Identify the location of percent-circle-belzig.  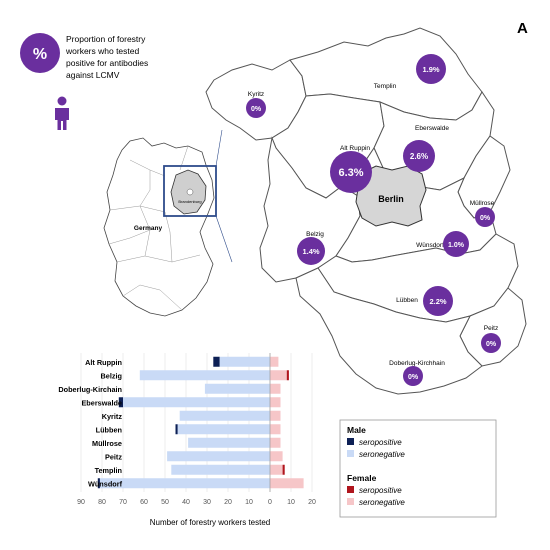
(311, 251).